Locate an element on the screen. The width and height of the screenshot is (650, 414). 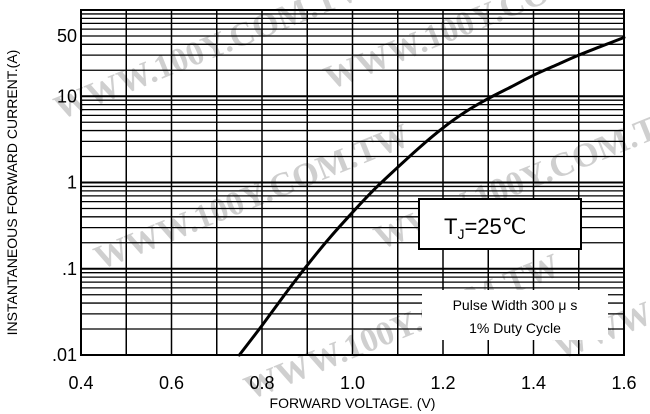
temperature-annotation: TJ=25℃ is located at coordinates (500, 224).